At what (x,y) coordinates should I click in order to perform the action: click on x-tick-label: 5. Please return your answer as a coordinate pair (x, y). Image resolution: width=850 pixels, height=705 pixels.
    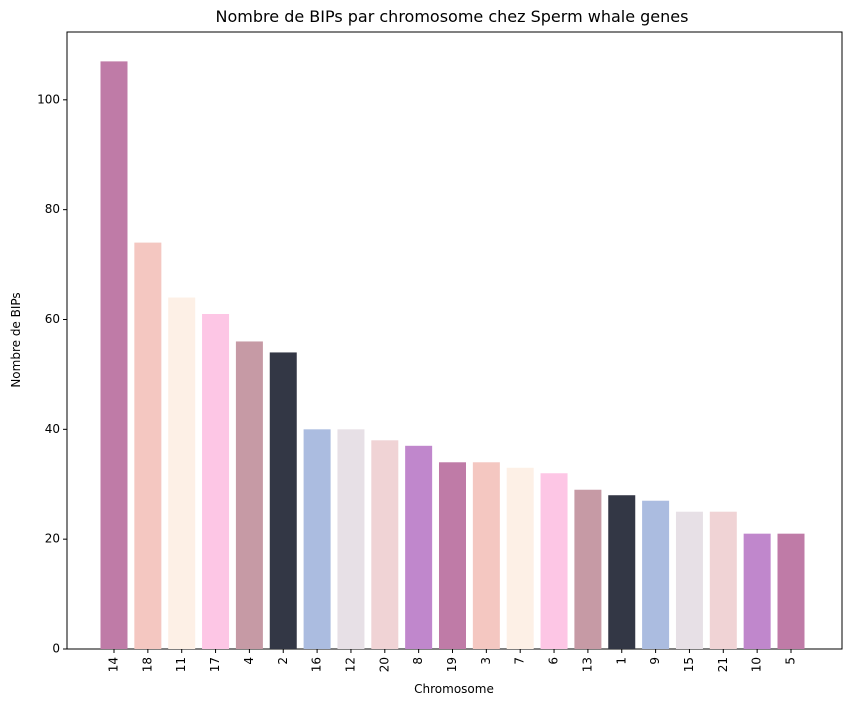
    Looking at the image, I should click on (791, 661).